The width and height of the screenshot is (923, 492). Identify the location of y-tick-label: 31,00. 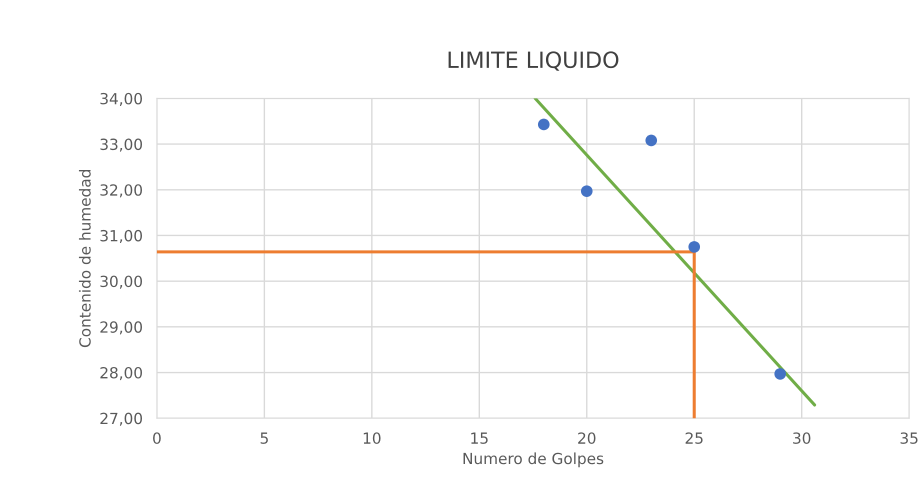
(121, 237).